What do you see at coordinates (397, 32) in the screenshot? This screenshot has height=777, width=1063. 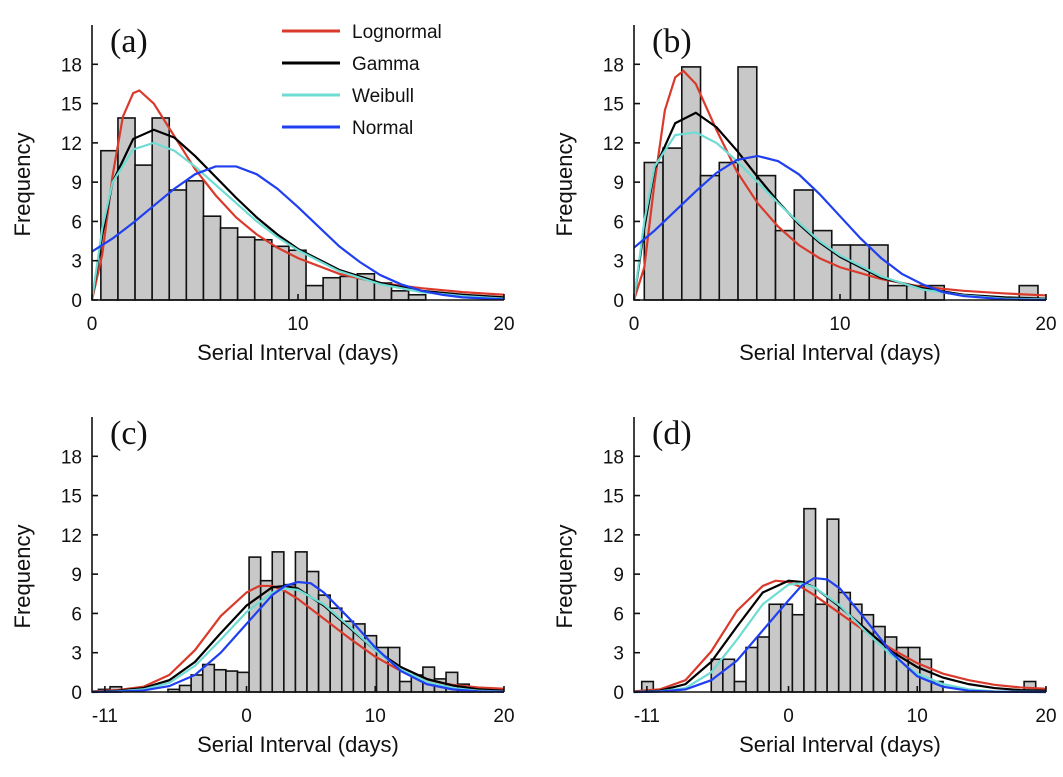 I see `legend-entry-label: Lognormal` at bounding box center [397, 32].